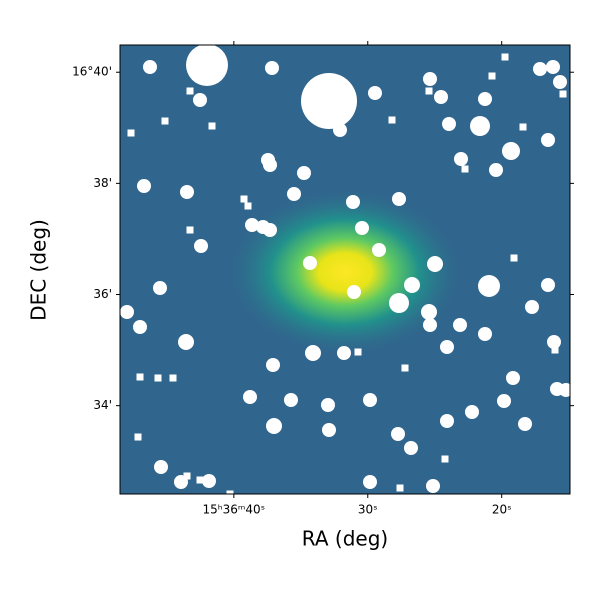 The height and width of the screenshot is (600, 600). Describe the element at coordinates (102, 405) in the screenshot. I see `y-tick-label: 34'` at that location.